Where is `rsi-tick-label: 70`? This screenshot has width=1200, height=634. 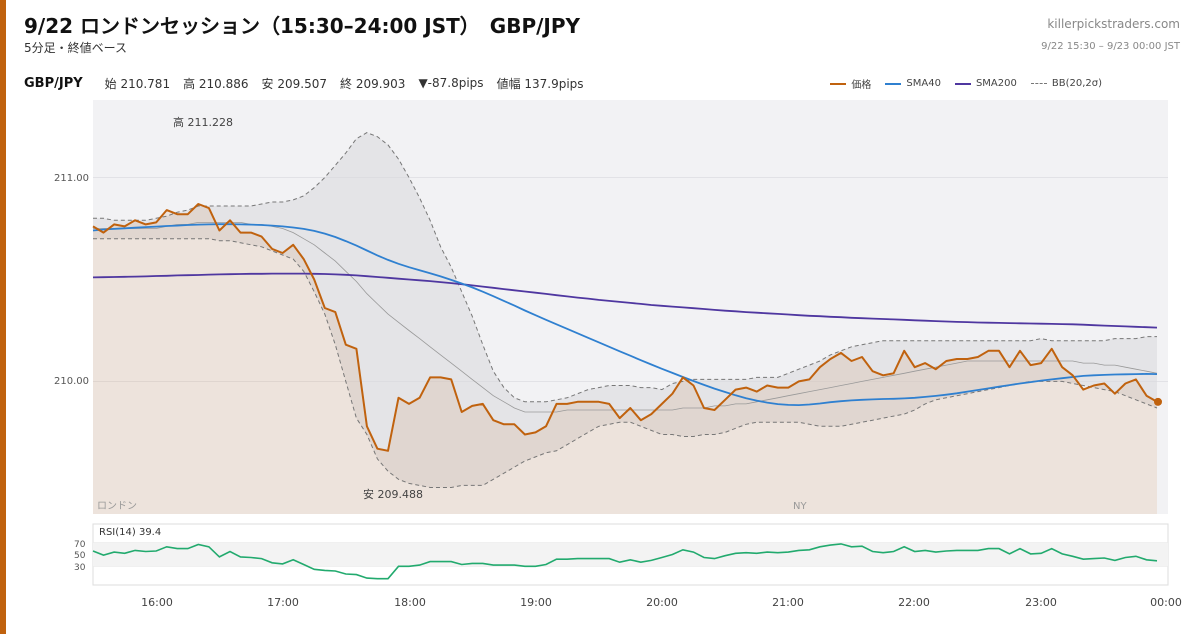
rsi-tick-label: 70 is located at coordinates (80, 545).